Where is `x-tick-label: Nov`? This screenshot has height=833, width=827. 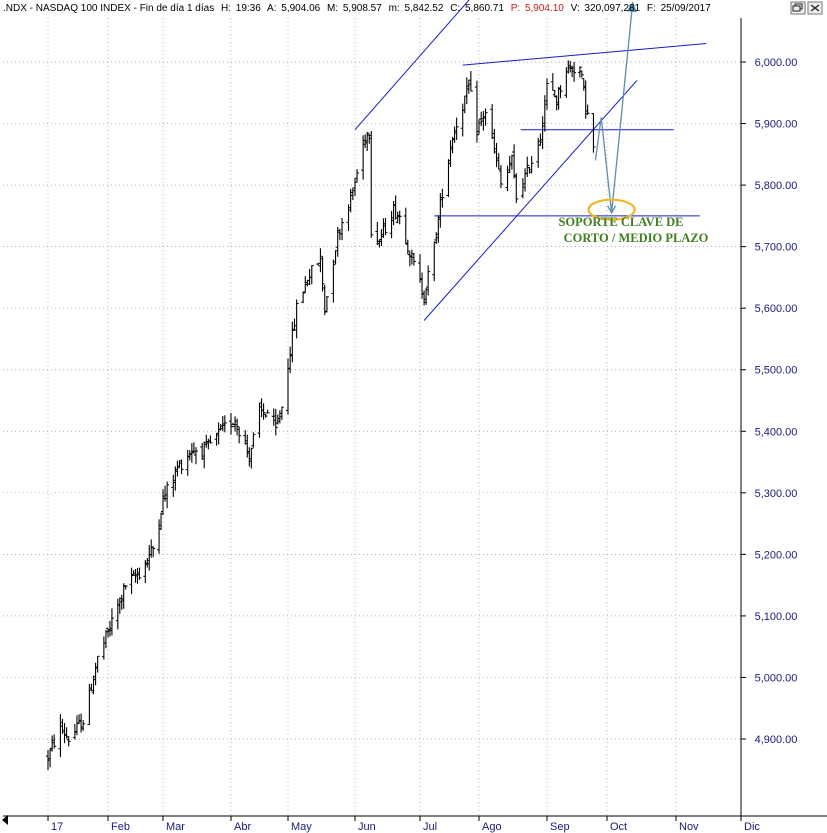 x-tick-label: Nov is located at coordinates (689, 827).